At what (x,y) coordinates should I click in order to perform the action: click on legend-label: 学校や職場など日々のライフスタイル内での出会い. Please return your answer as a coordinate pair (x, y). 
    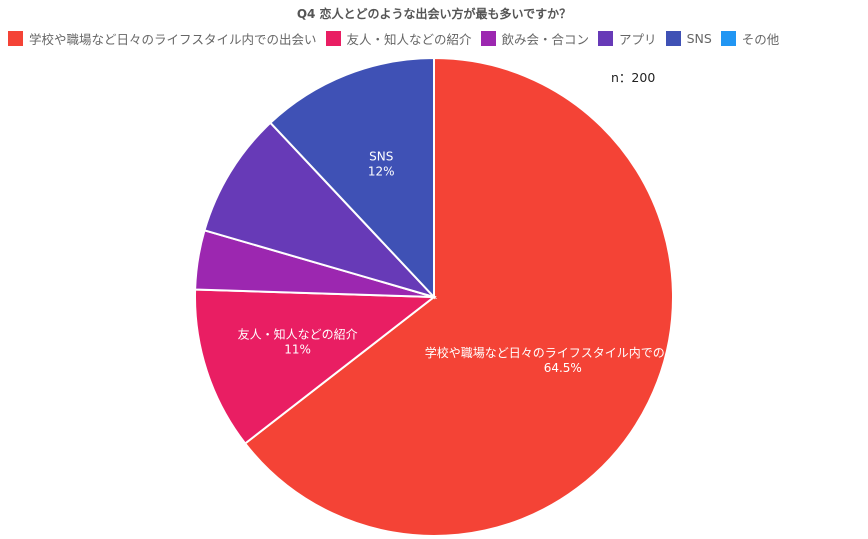
    Looking at the image, I should click on (173, 39).